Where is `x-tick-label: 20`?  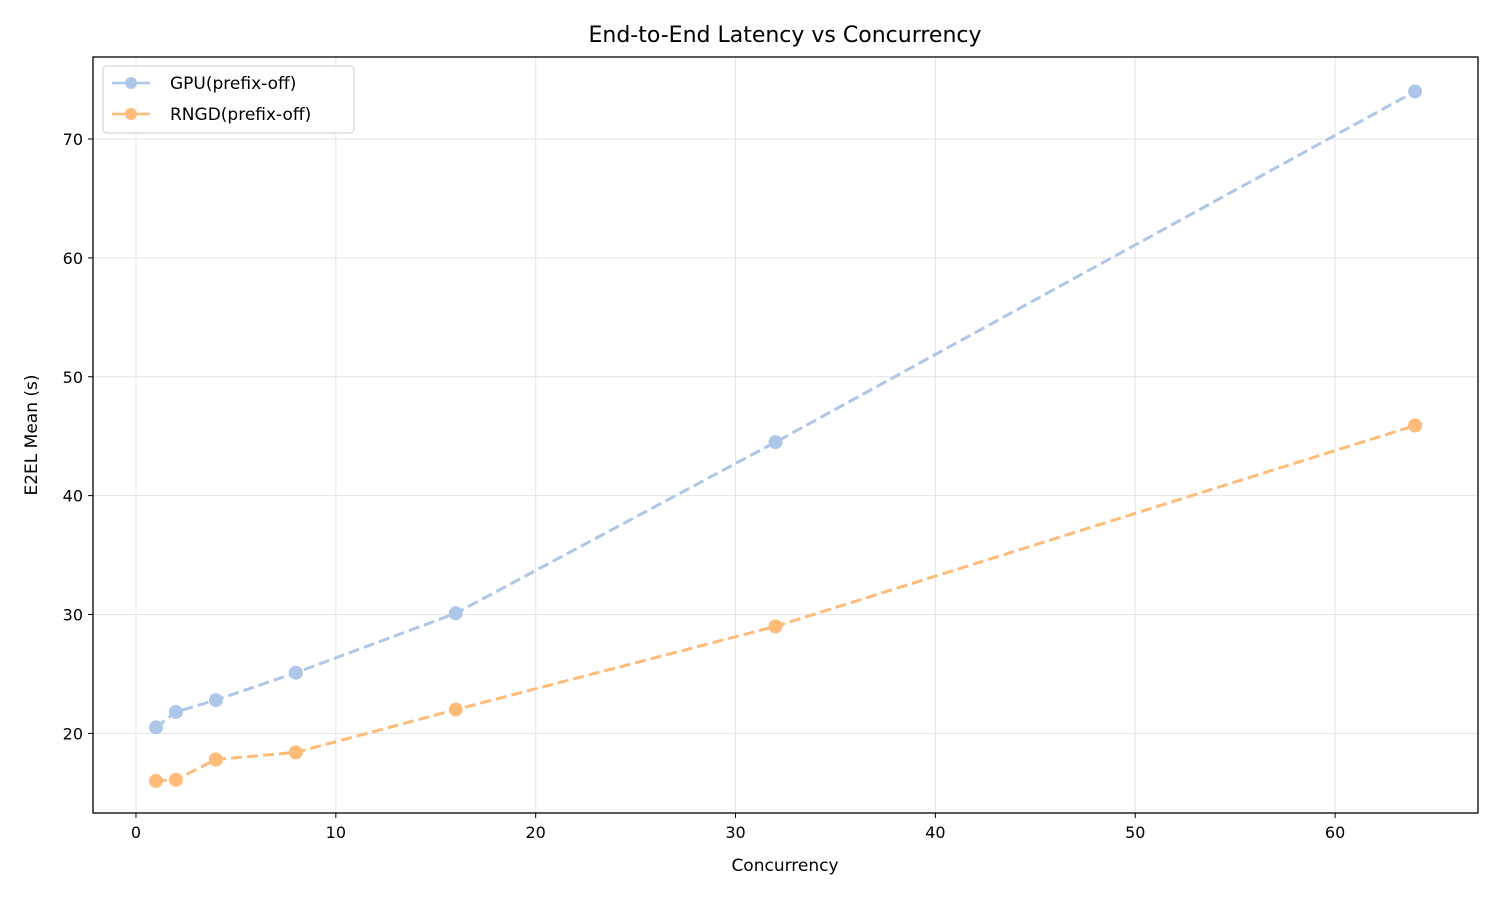 x-tick-label: 20 is located at coordinates (536, 832).